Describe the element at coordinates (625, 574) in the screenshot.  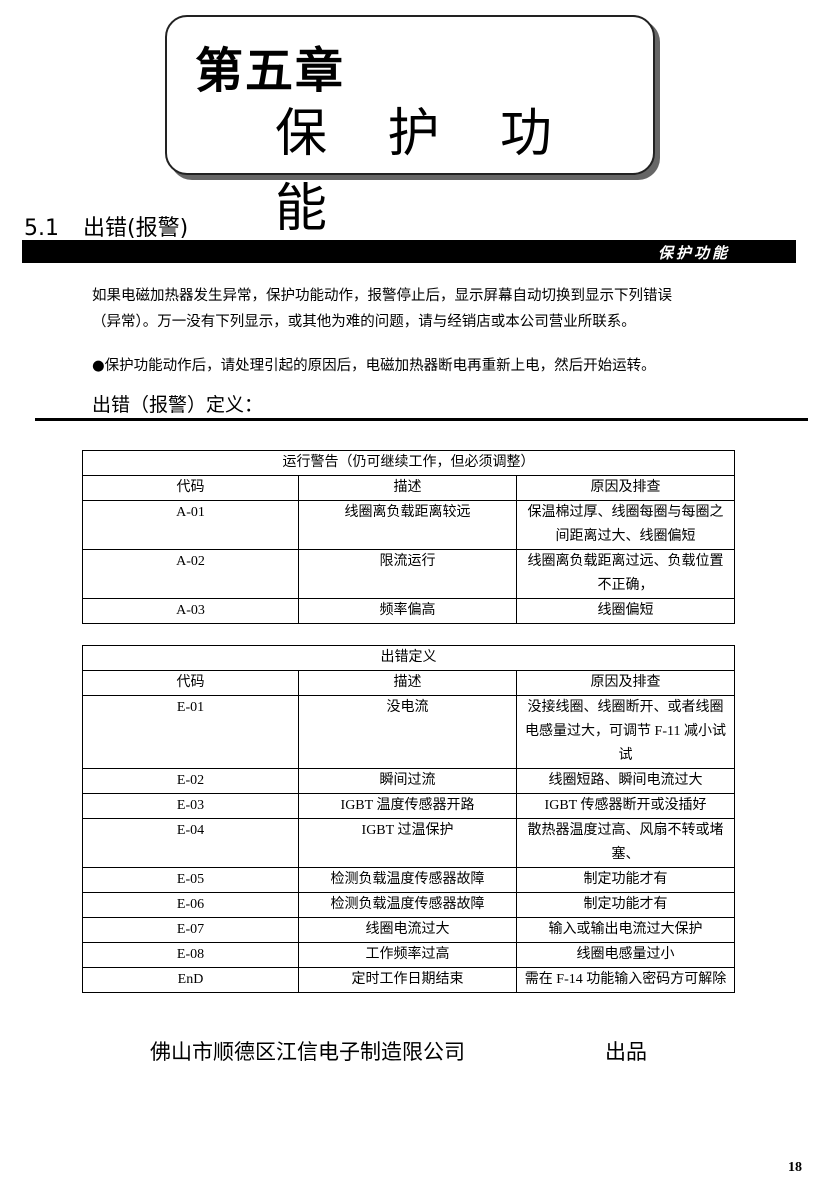
I see `cause-cell: 线圈离负载距离过远、负载位置不正确，` at that location.